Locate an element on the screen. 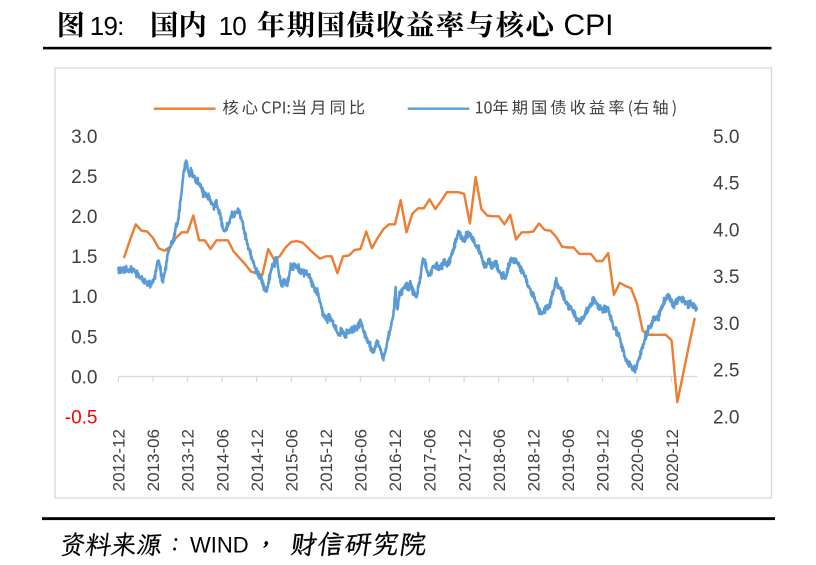 The width and height of the screenshot is (816, 565). x-axis-label: 2014-06 is located at coordinates (222, 460).